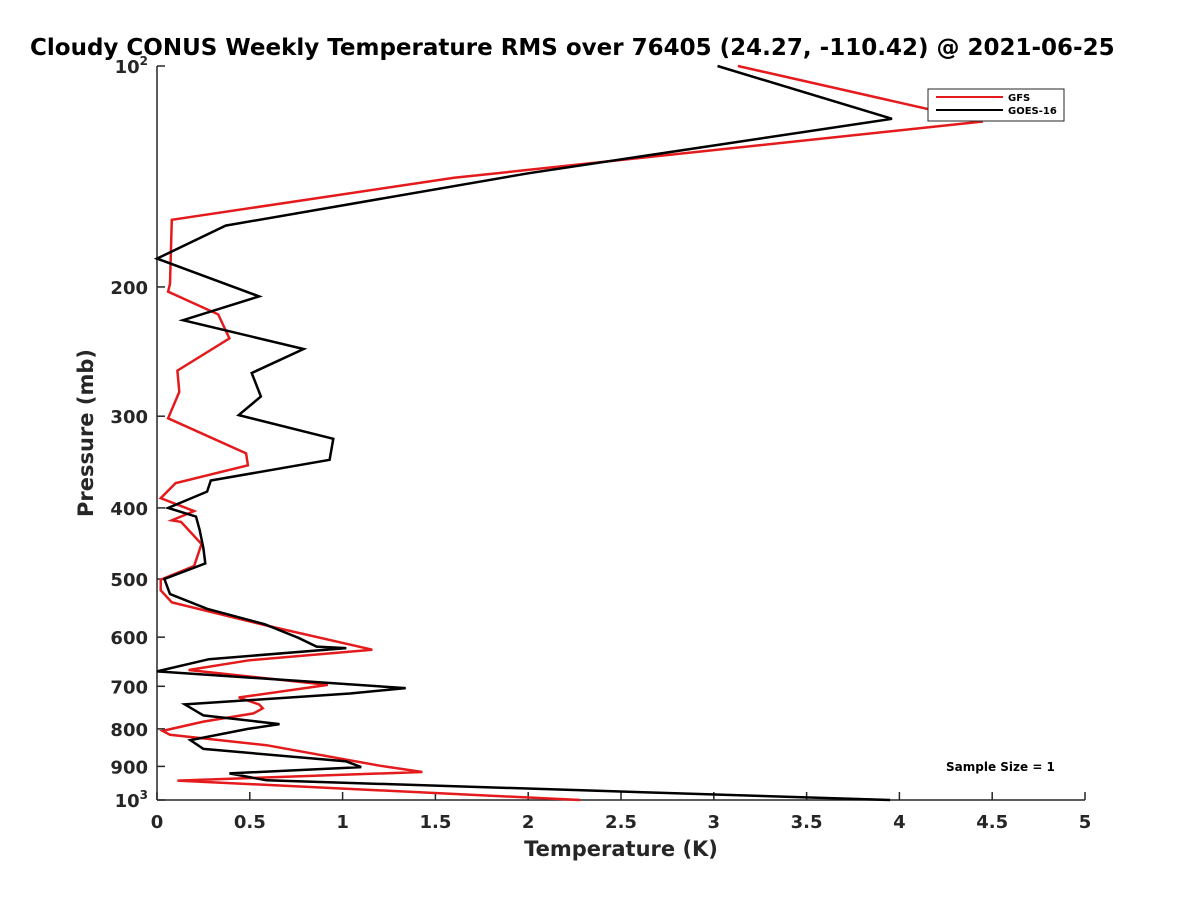 This screenshot has width=1200, height=900. What do you see at coordinates (342, 822) in the screenshot?
I see `x-tick-label: 1` at bounding box center [342, 822].